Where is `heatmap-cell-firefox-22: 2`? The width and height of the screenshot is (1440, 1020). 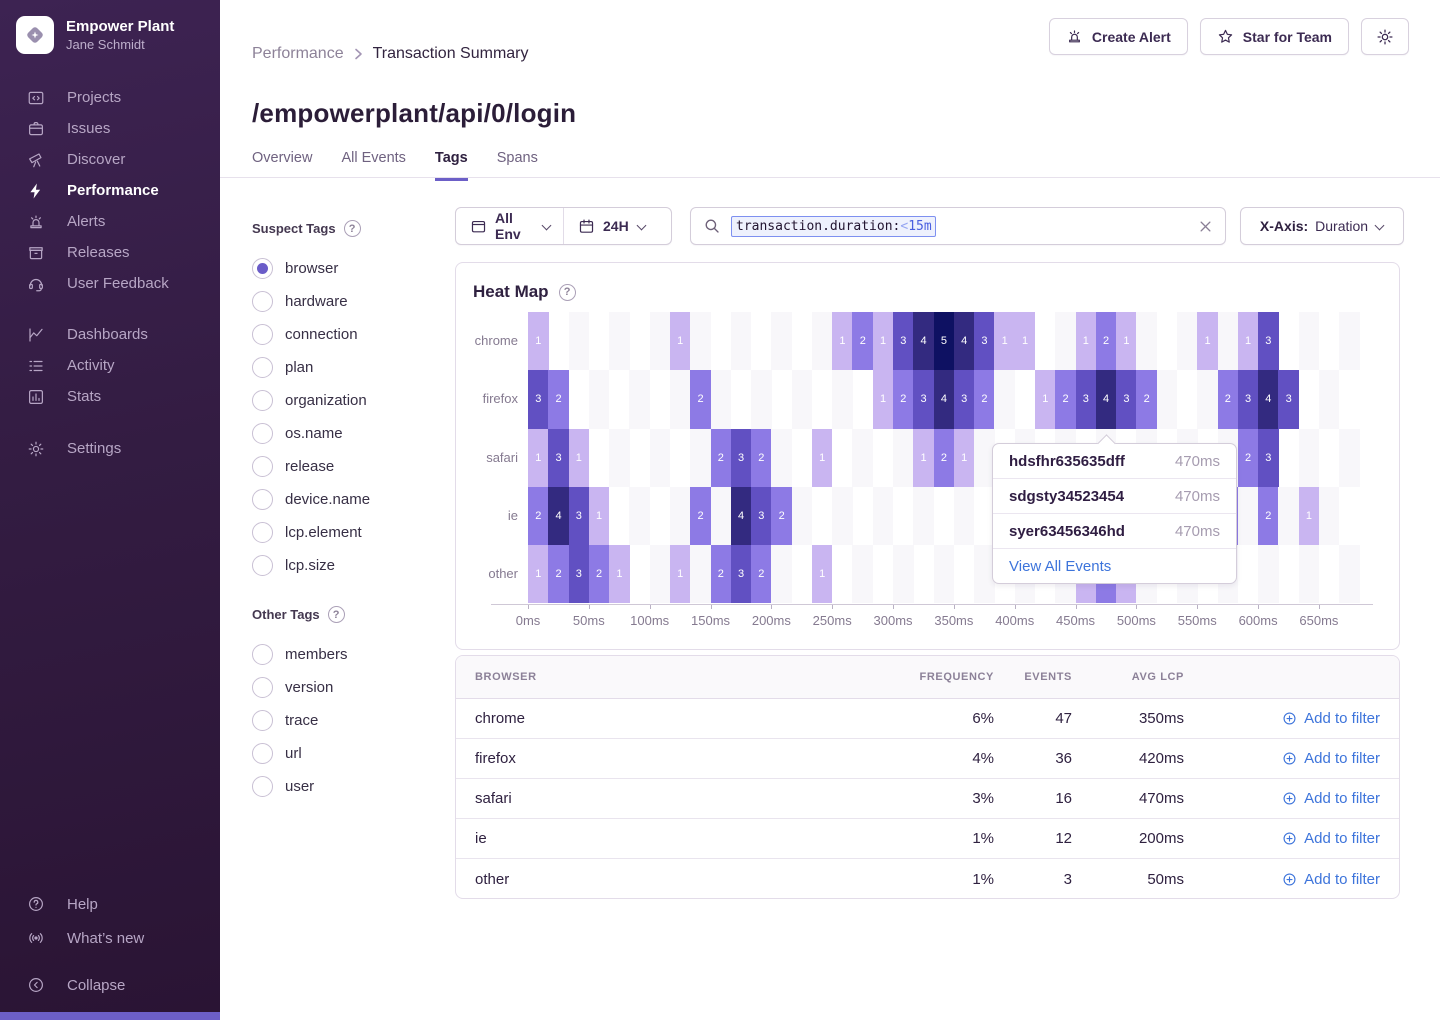 heatmap-cell-firefox-22: 2 is located at coordinates (984, 399).